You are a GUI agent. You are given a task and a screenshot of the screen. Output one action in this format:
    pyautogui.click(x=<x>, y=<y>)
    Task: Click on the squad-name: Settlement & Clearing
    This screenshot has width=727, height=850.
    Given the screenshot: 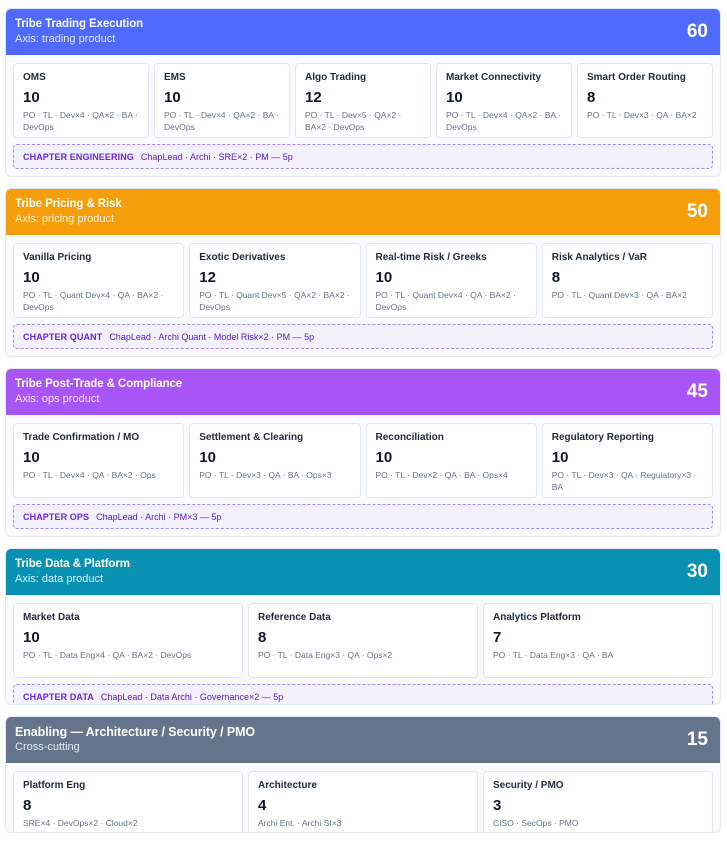 What is the action you would take?
    pyautogui.click(x=251, y=437)
    